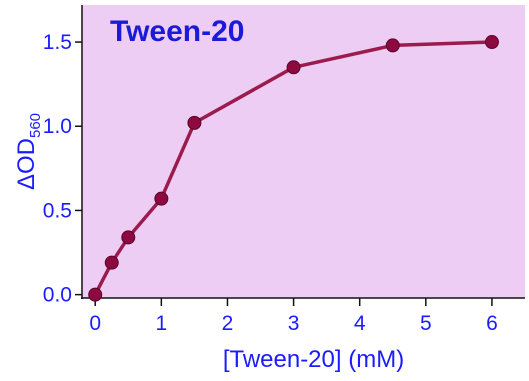  I want to click on x-tick-label: 6, so click(492, 323).